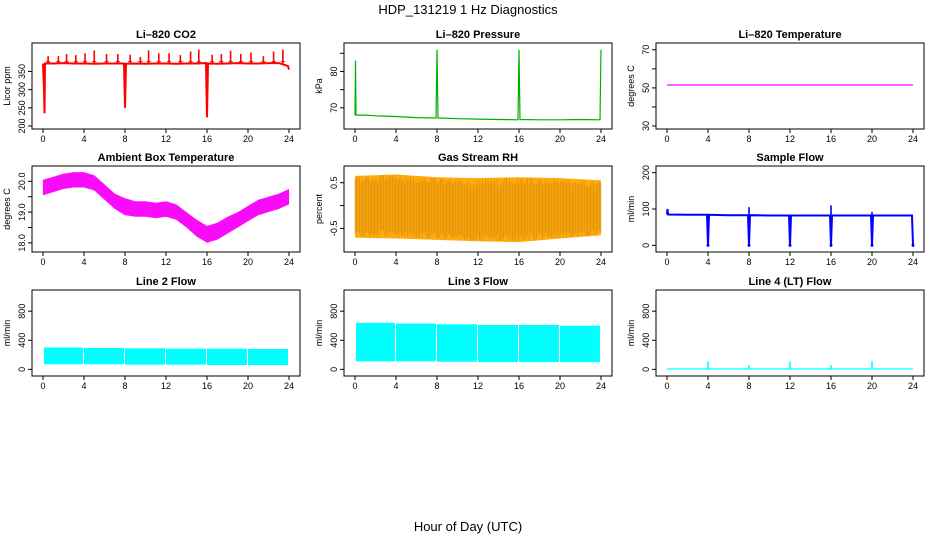 The height and width of the screenshot is (540, 936). Describe the element at coordinates (646, 172) in the screenshot. I see `panel-sampleflow-ytick-label: 200` at that location.